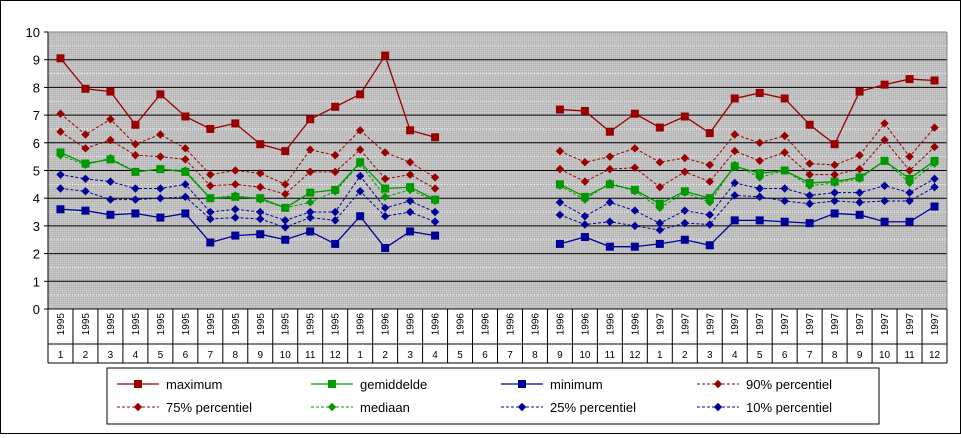 The image size is (961, 438). Describe the element at coordinates (36, 60) in the screenshot. I see `y-tick-label: 9` at that location.